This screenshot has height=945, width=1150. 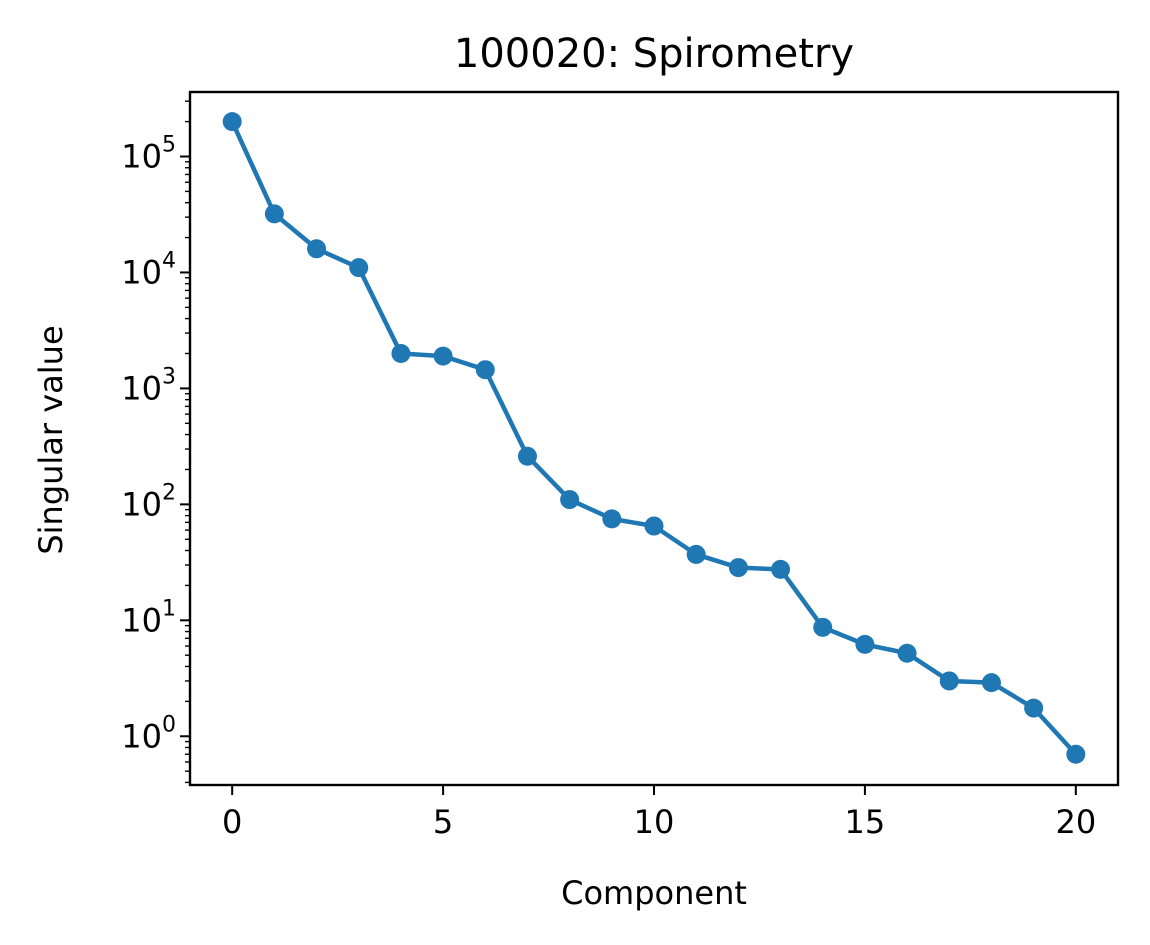 What do you see at coordinates (443, 822) in the screenshot?
I see `x-tick-label: 5` at bounding box center [443, 822].